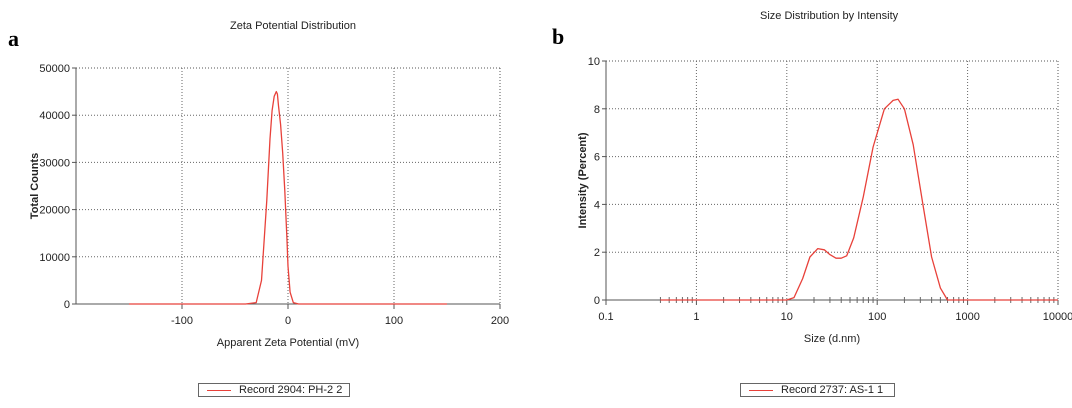 The width and height of the screenshot is (1072, 408). I want to click on chart-b-x-tick-label: 1, so click(696, 317).